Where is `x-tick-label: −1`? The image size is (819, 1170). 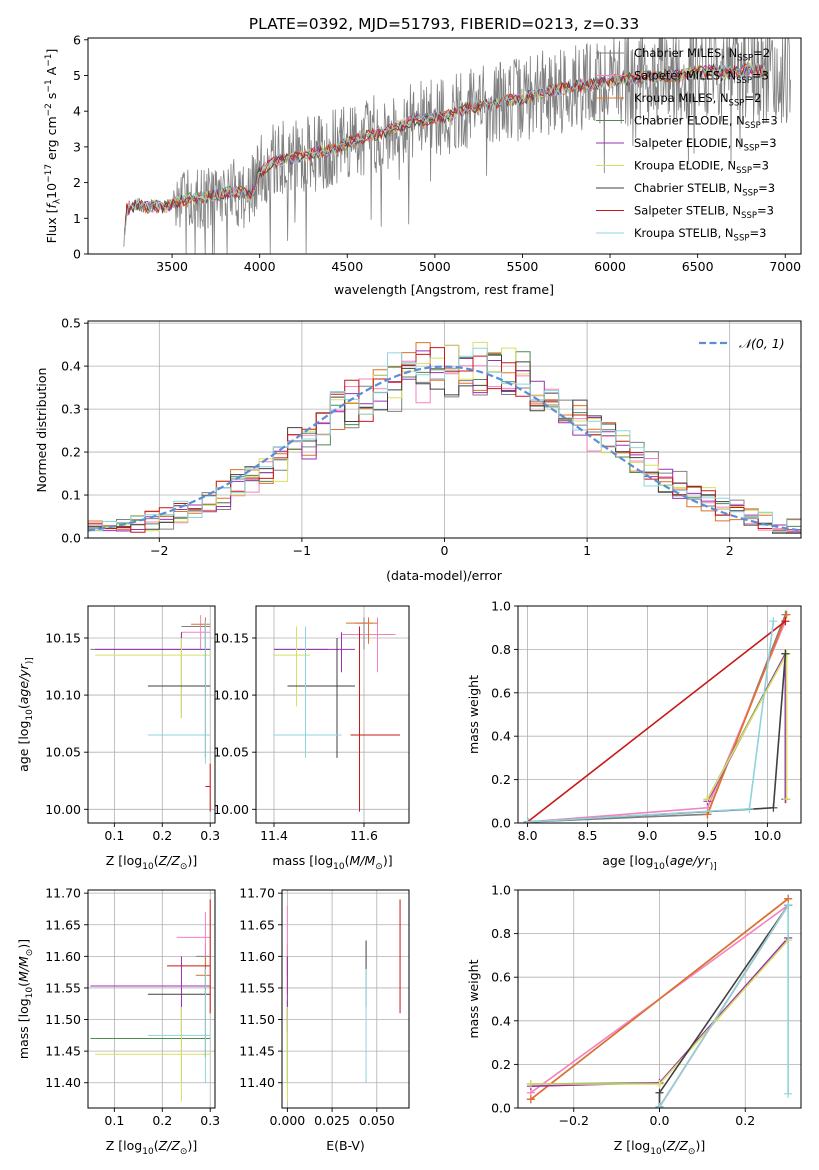 x-tick-label: −1 is located at coordinates (302, 550).